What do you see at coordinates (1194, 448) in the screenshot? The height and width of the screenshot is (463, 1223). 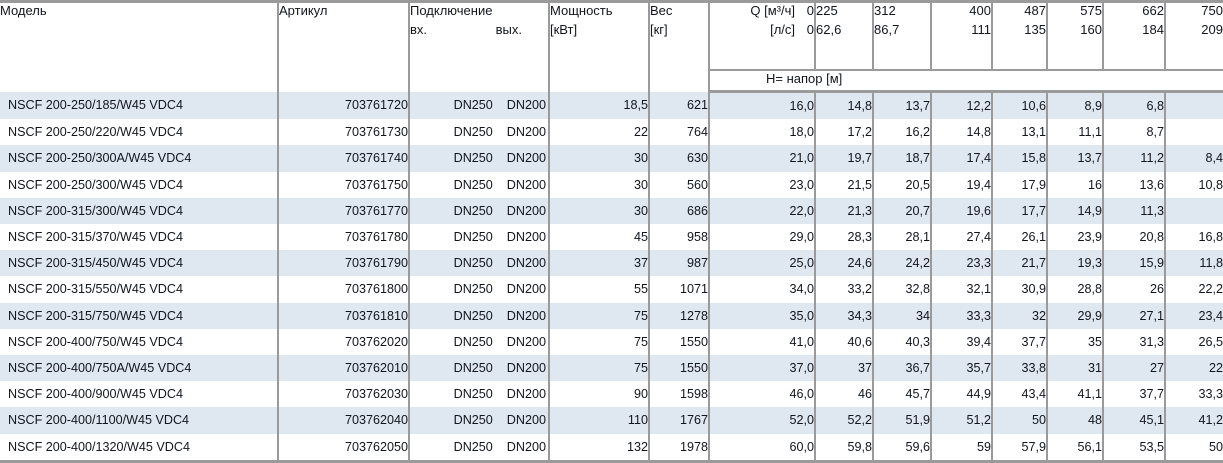 I see `cell-head-7: 50` at bounding box center [1194, 448].